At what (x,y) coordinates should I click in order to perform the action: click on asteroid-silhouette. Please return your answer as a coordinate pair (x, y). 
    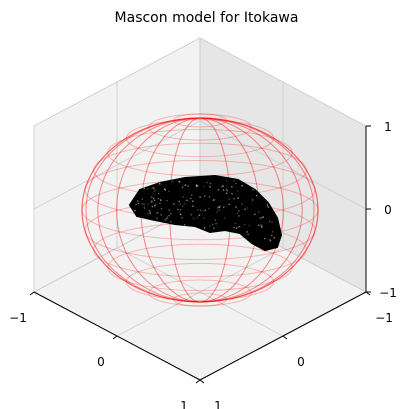
    Looking at the image, I should click on (205, 213).